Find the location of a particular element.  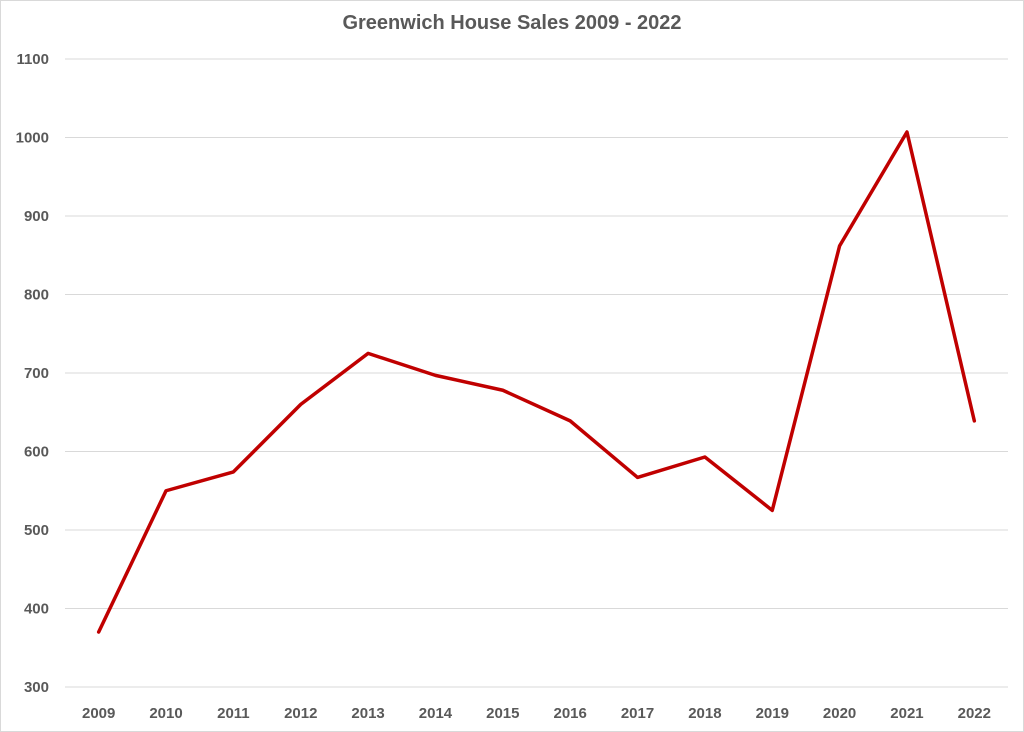

y-tick-label: 800 is located at coordinates (36, 295).